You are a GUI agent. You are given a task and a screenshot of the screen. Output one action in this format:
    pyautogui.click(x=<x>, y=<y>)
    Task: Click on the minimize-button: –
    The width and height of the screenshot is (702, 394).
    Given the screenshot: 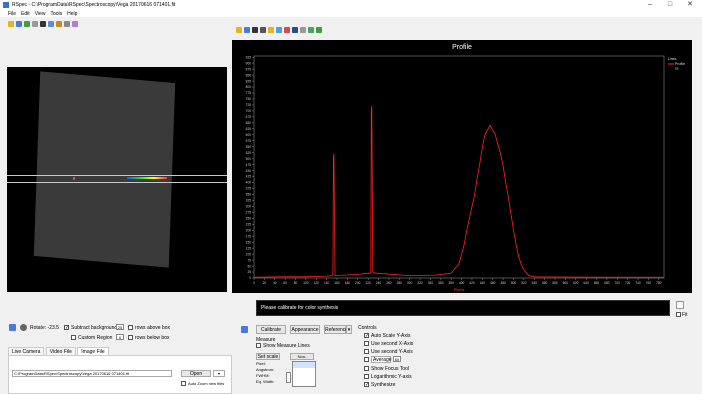 What is the action you would take?
    pyautogui.click(x=650, y=4)
    